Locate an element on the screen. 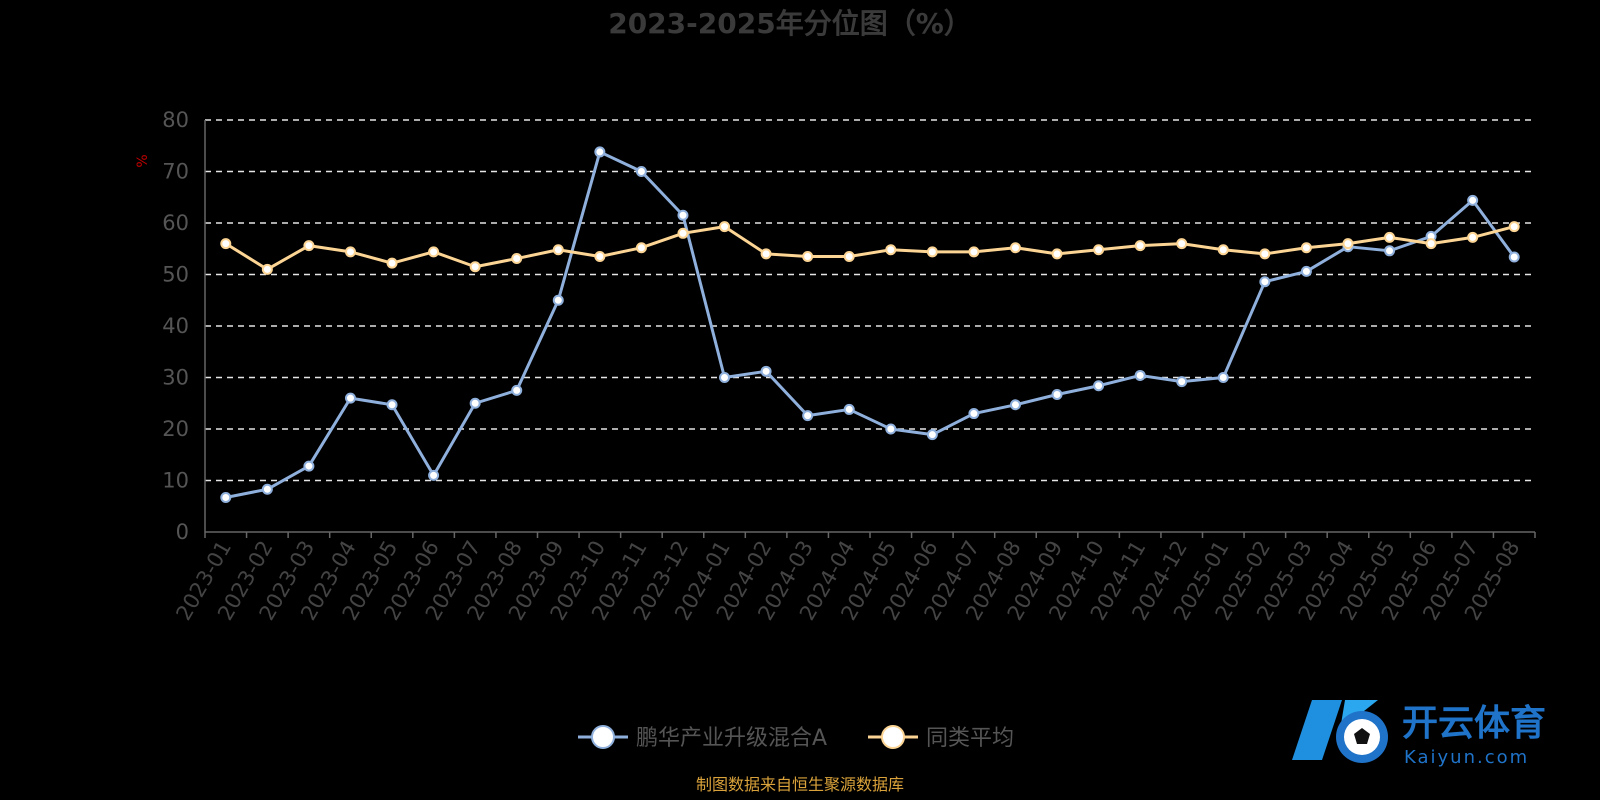  y-tick-label: 50 is located at coordinates (175, 275).